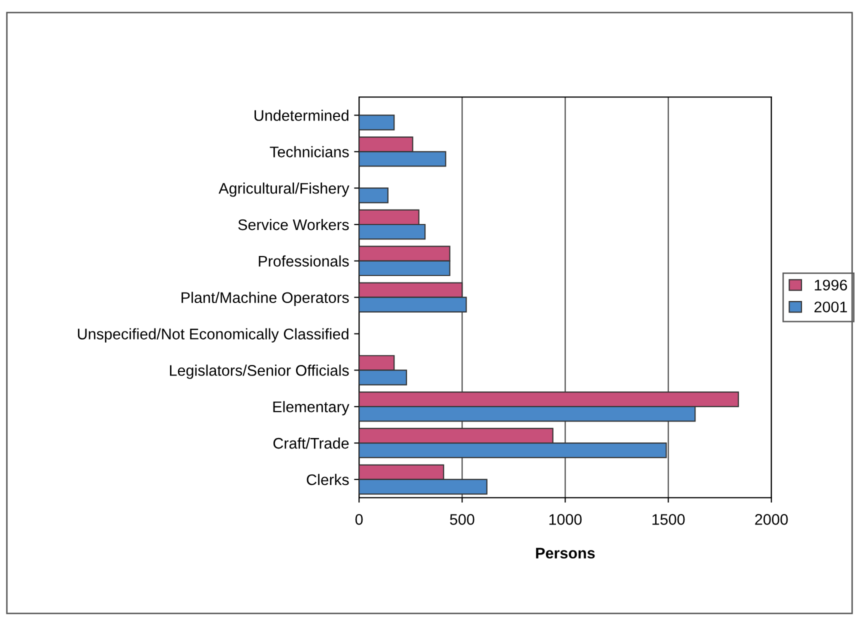 The width and height of the screenshot is (859, 626). Describe the element at coordinates (565, 553) in the screenshot. I see `x-axis-title: Persons` at that location.